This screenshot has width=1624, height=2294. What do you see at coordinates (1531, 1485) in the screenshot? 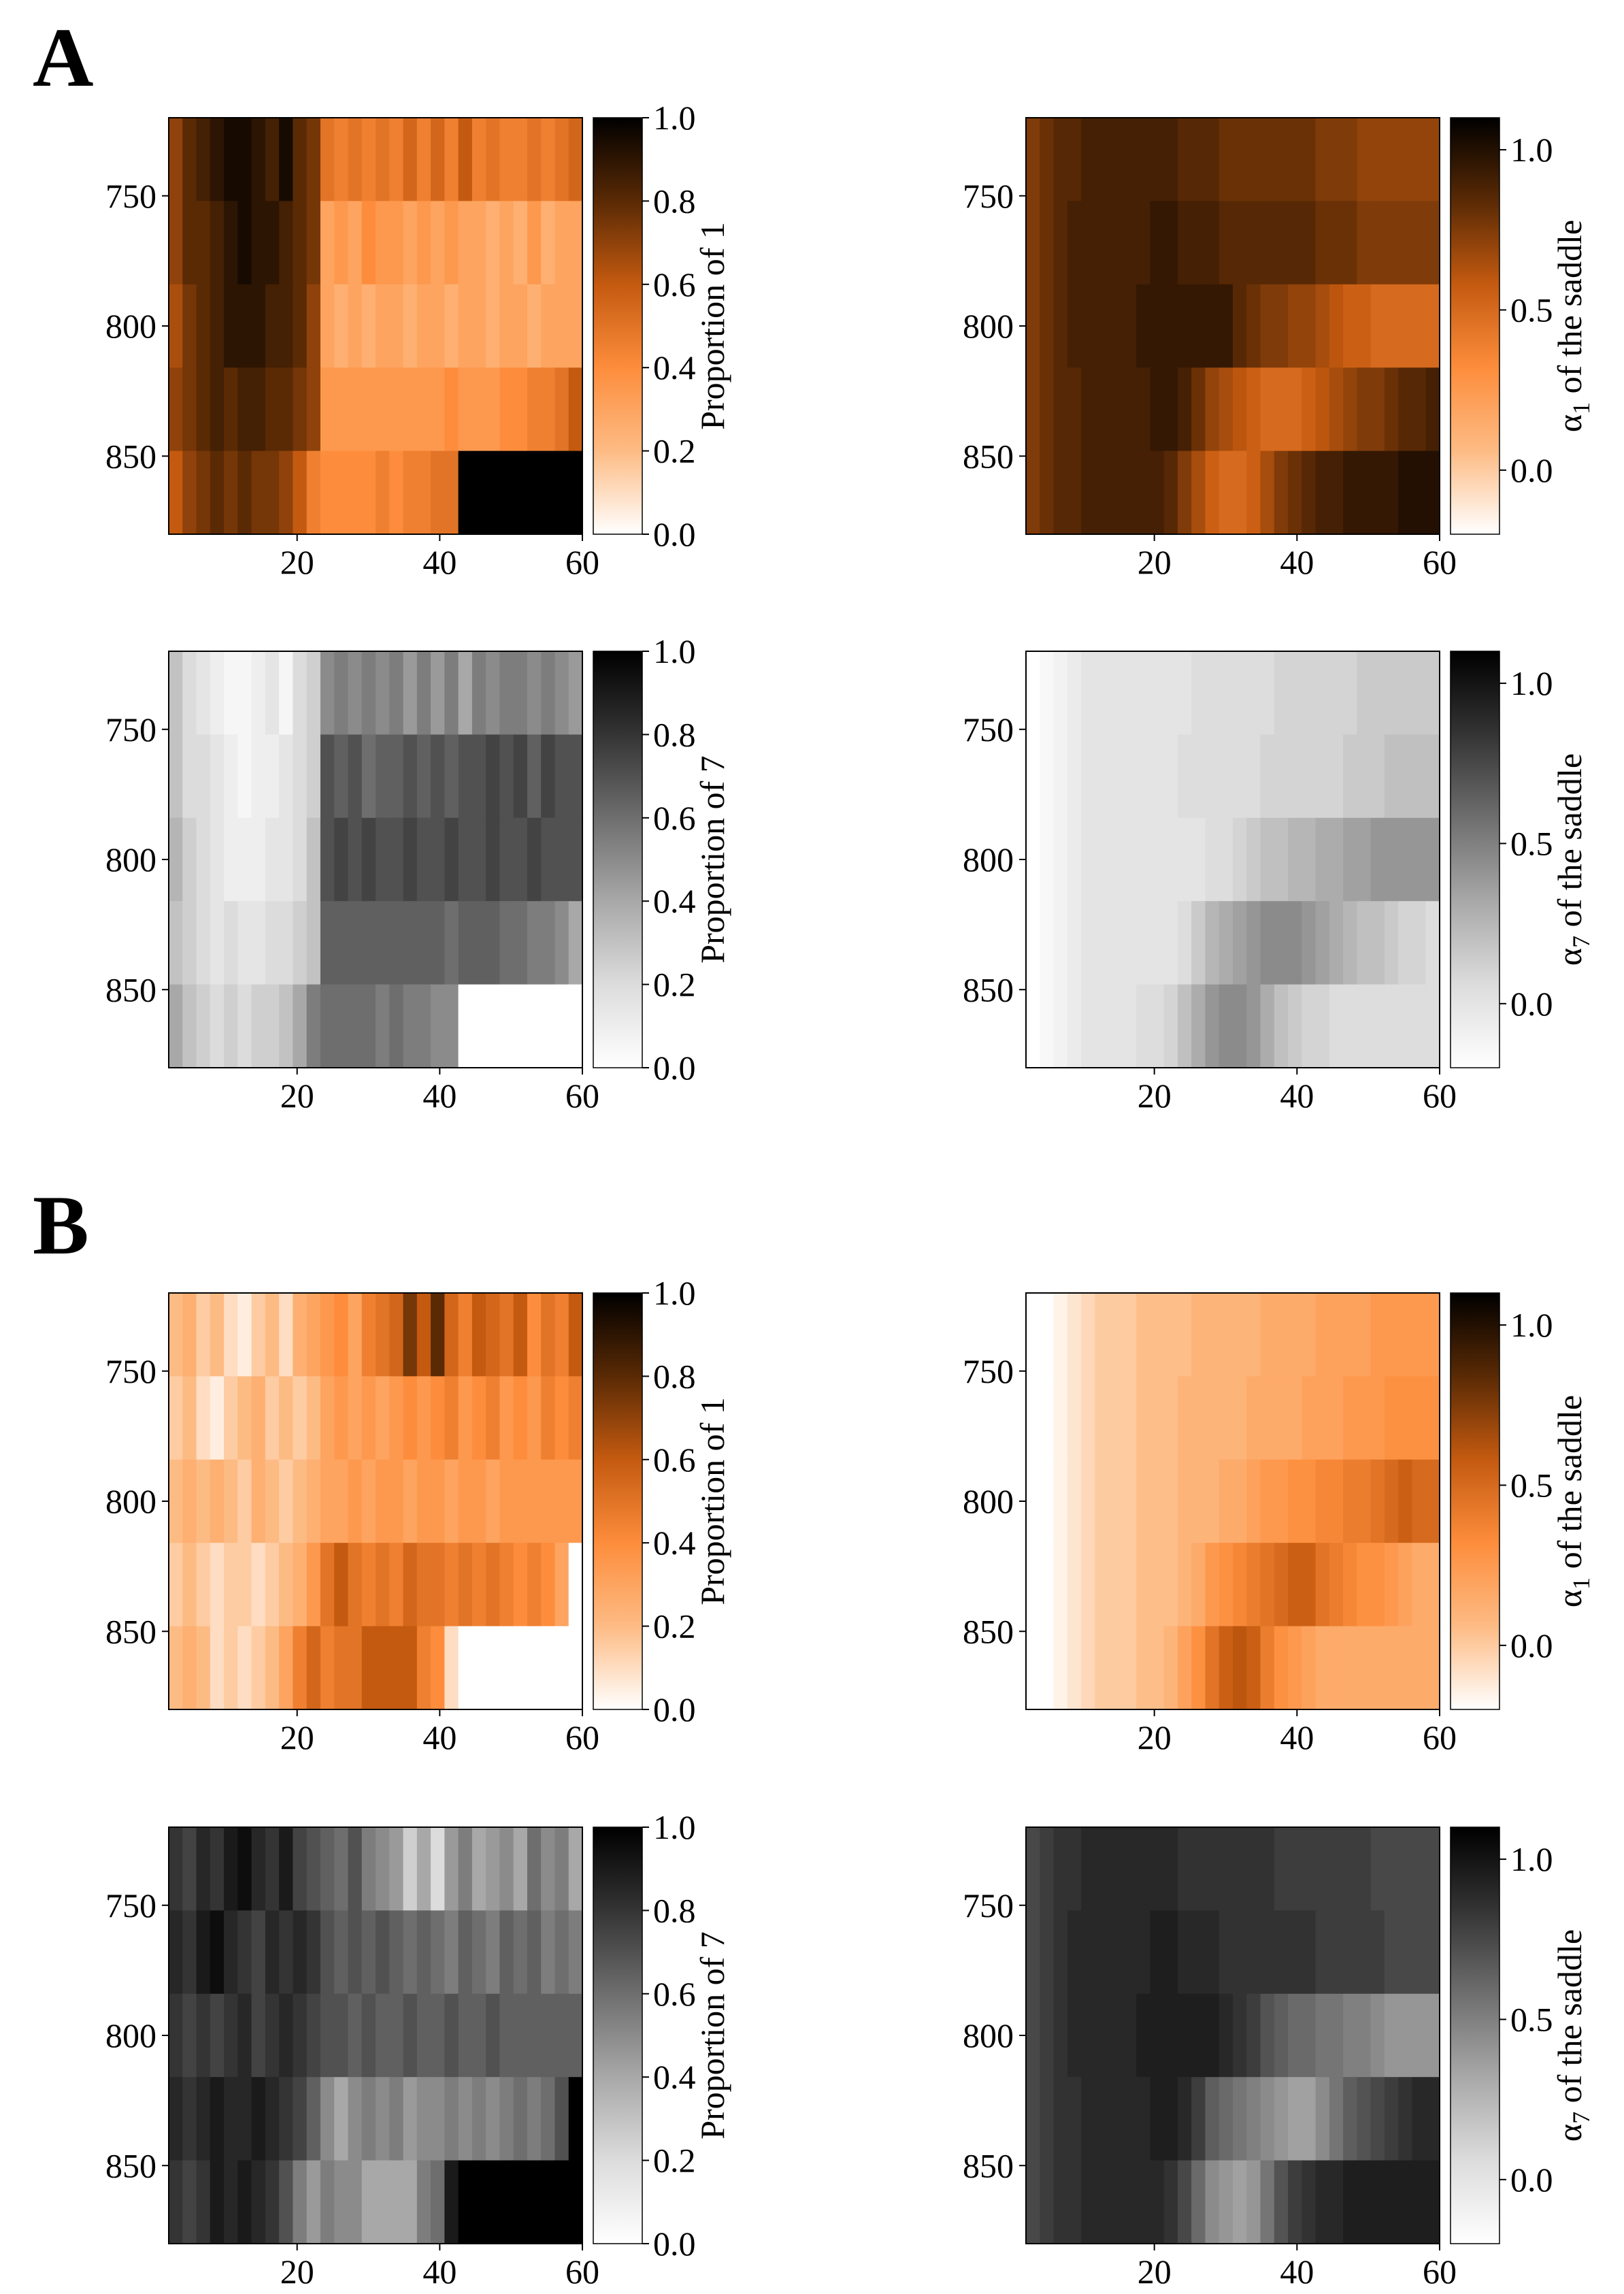
I see `colorbar-tick-label: 0.5` at bounding box center [1531, 1485].